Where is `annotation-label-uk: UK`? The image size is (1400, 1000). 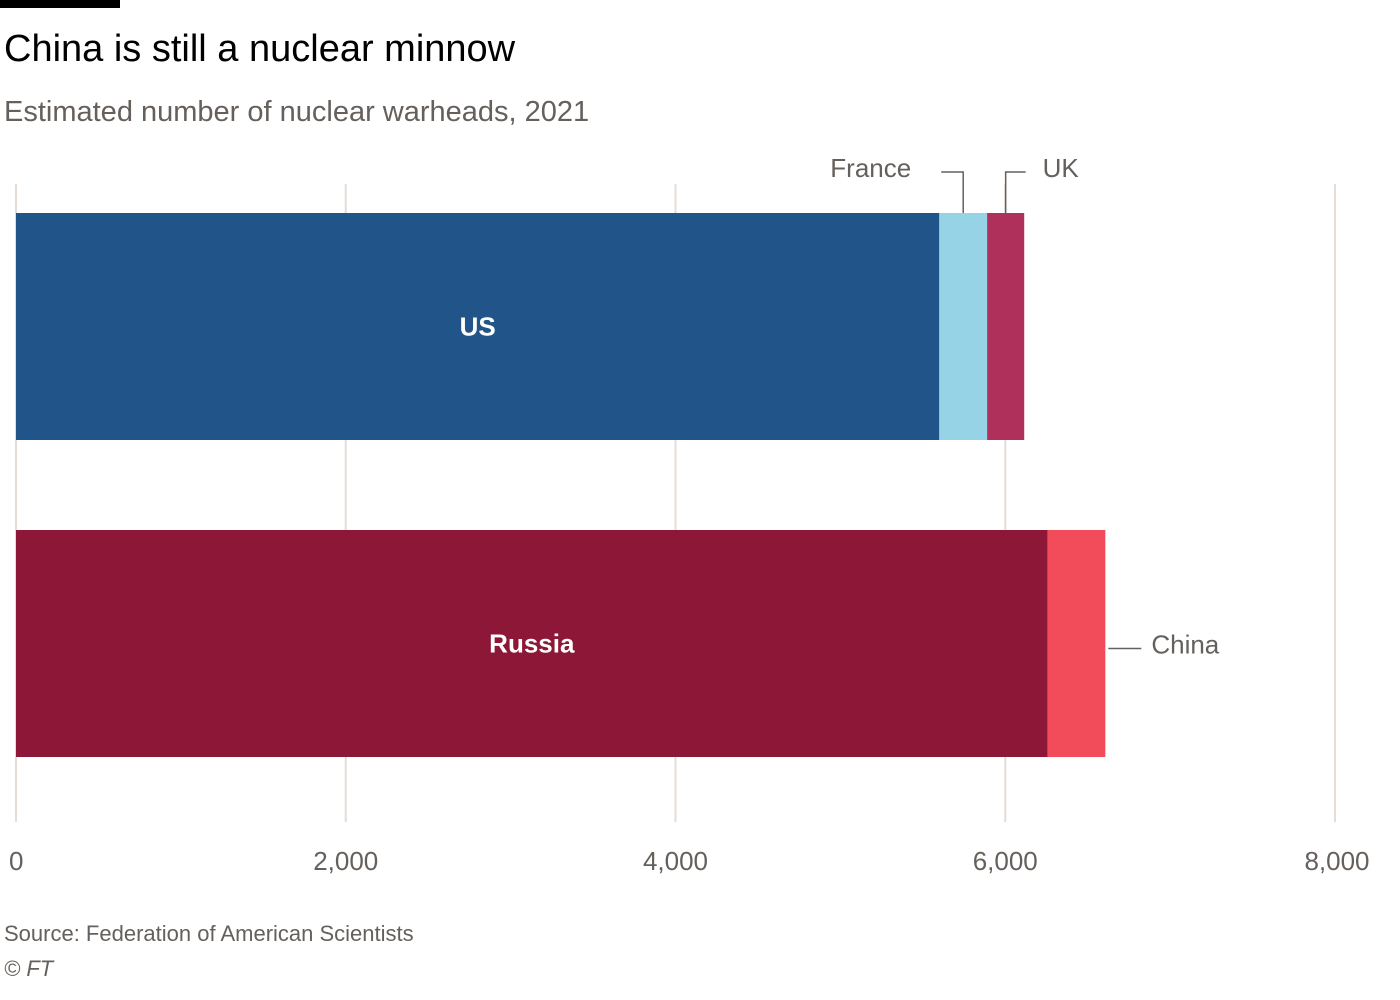 annotation-label-uk: UK is located at coordinates (1061, 168).